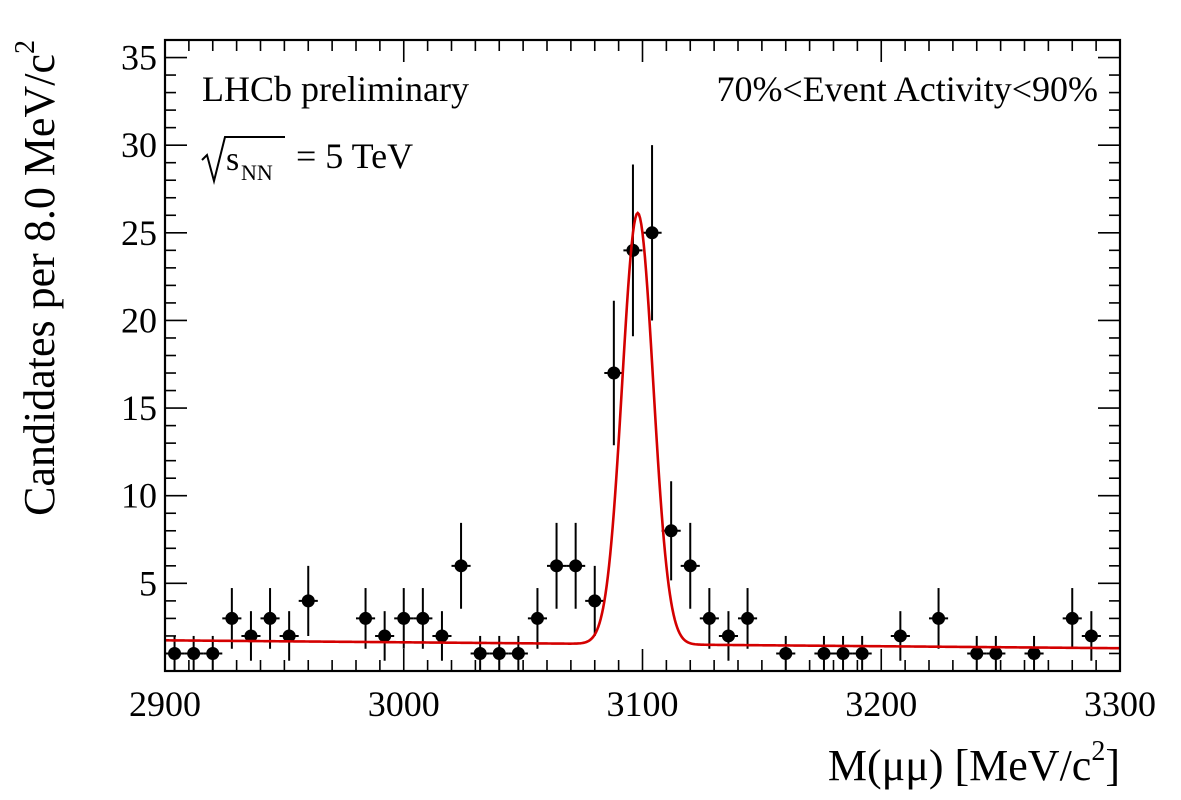 The height and width of the screenshot is (800, 1181). What do you see at coordinates (37, 278) in the screenshot?
I see `y-axis-label: Candidates per 8.0 MeV/c2` at bounding box center [37, 278].